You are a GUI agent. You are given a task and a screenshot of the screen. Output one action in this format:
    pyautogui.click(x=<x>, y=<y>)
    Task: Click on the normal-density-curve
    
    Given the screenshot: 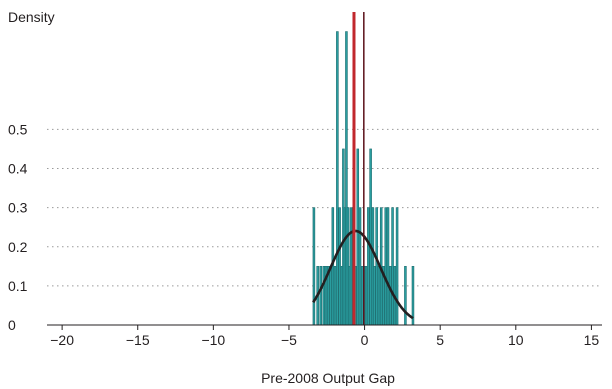 What is the action you would take?
    pyautogui.click(x=363, y=274)
    